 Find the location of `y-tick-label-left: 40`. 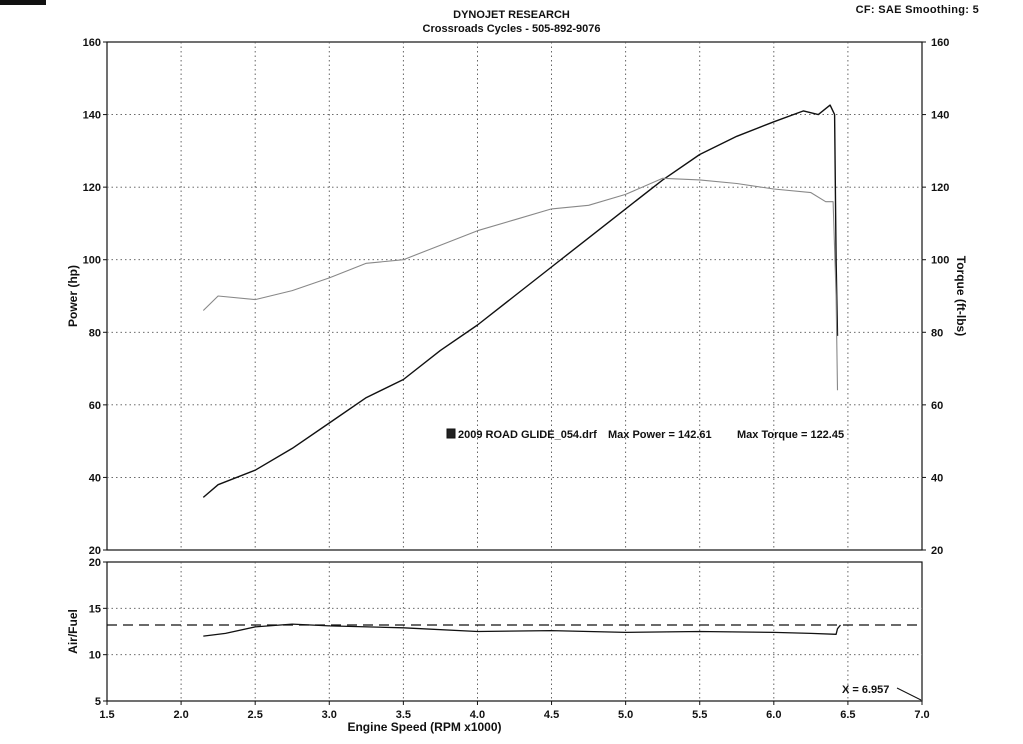

y-tick-label-left: 40 is located at coordinates (95, 478).